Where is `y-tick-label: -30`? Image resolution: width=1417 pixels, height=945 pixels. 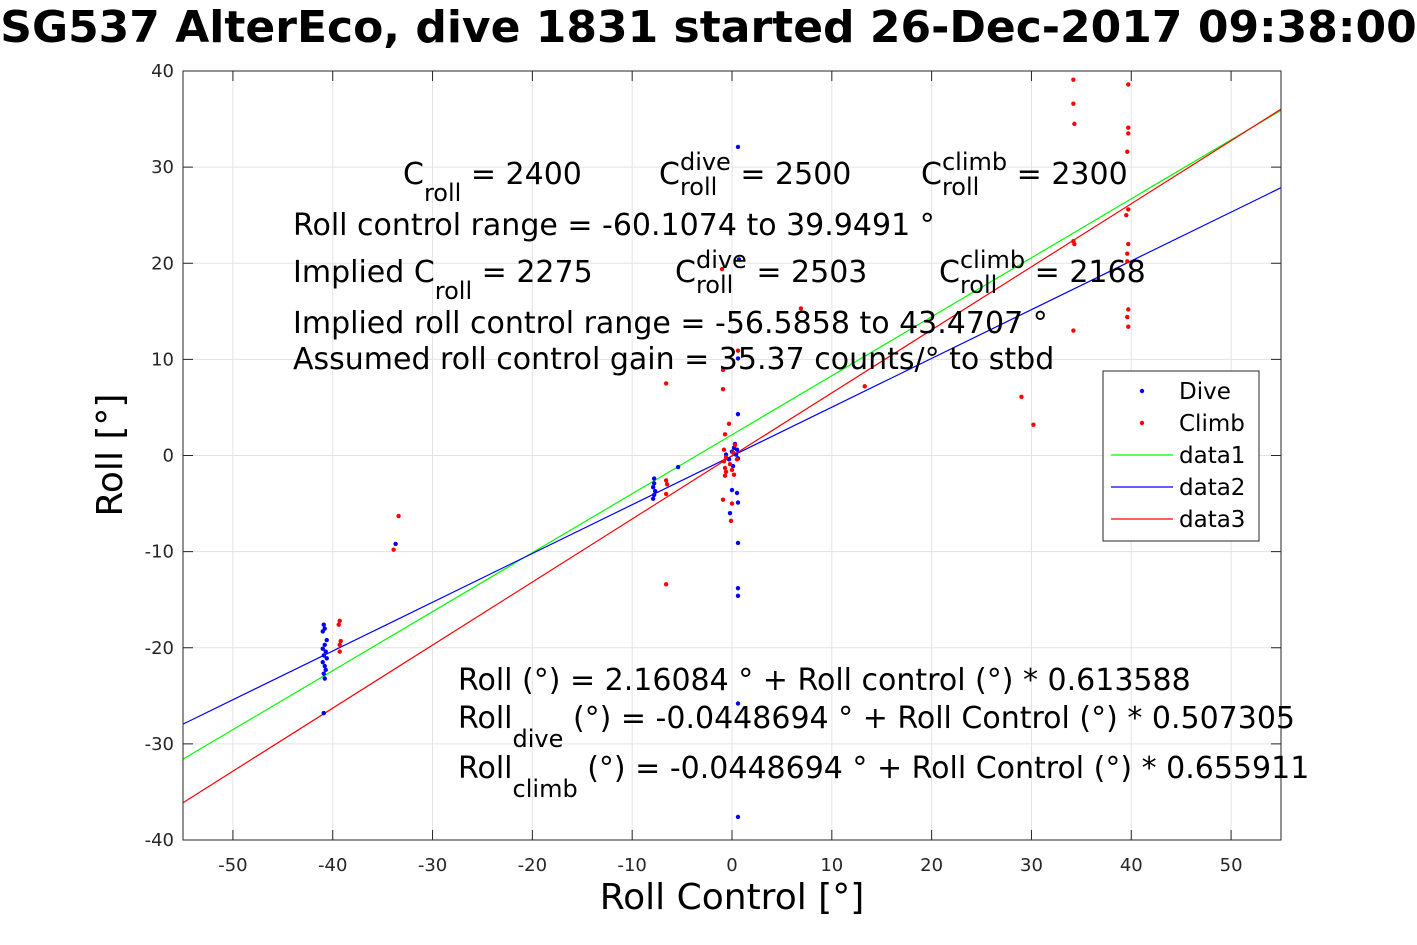 y-tick-label: -30 is located at coordinates (159, 744).